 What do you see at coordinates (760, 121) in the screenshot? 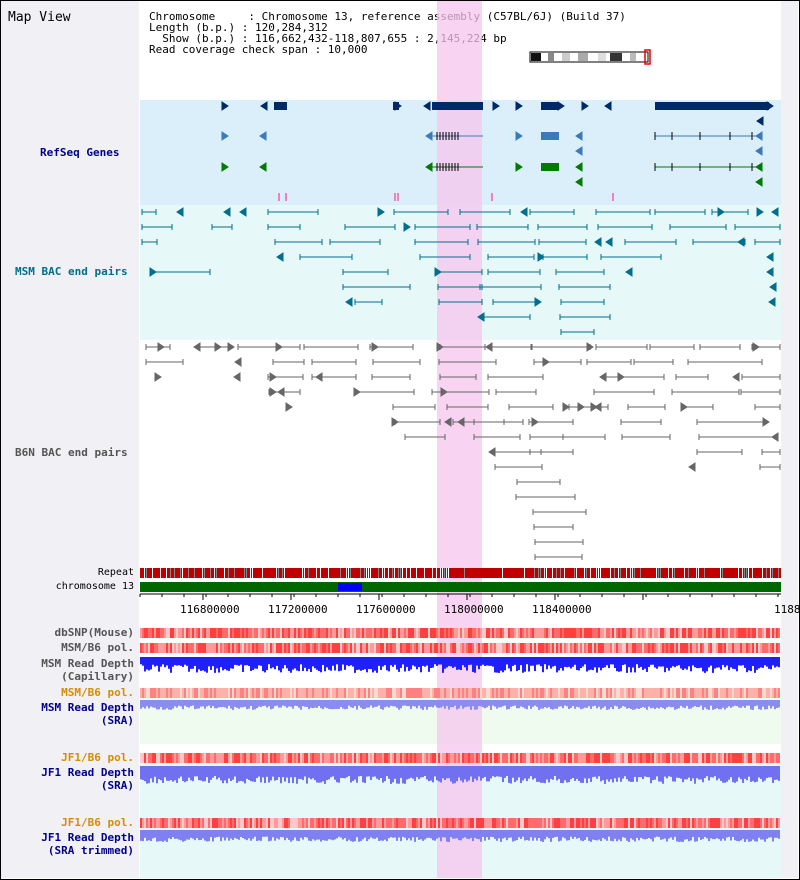
I see `gene-arrow` at bounding box center [760, 121].